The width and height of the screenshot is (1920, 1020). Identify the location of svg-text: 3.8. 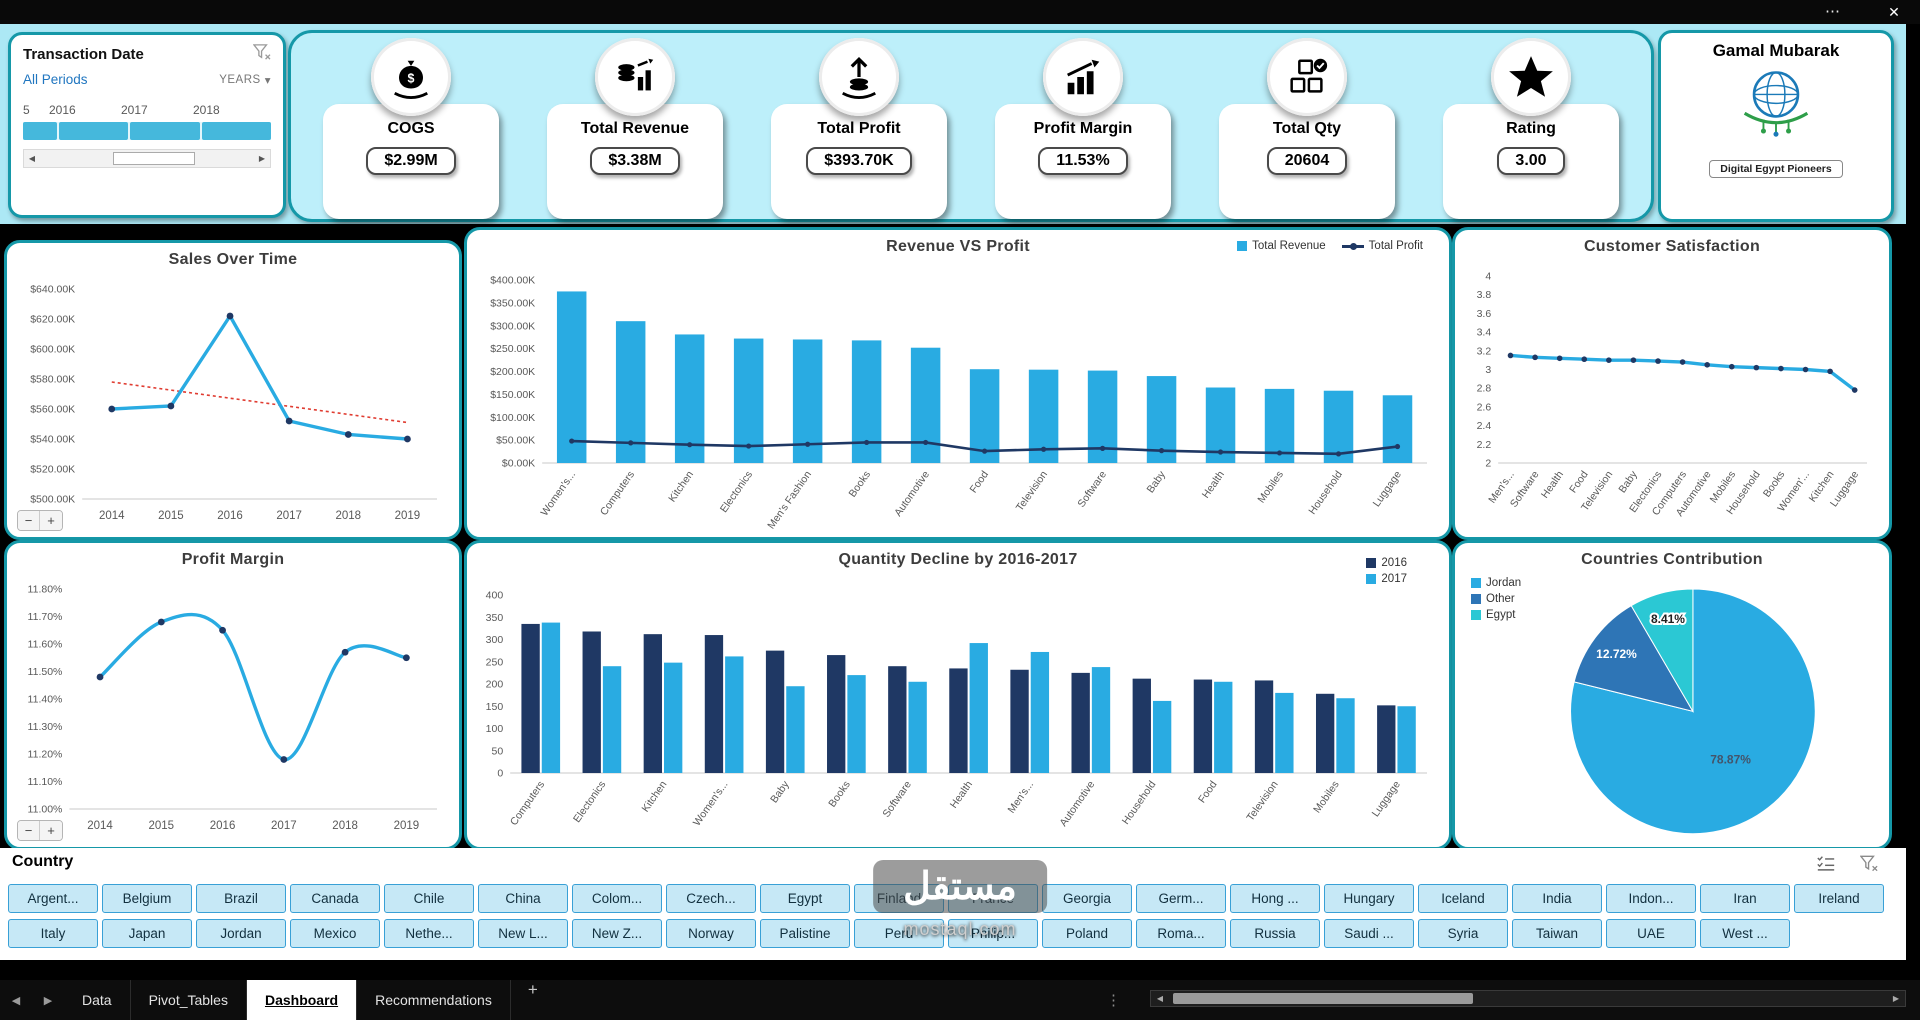
(1484, 295).